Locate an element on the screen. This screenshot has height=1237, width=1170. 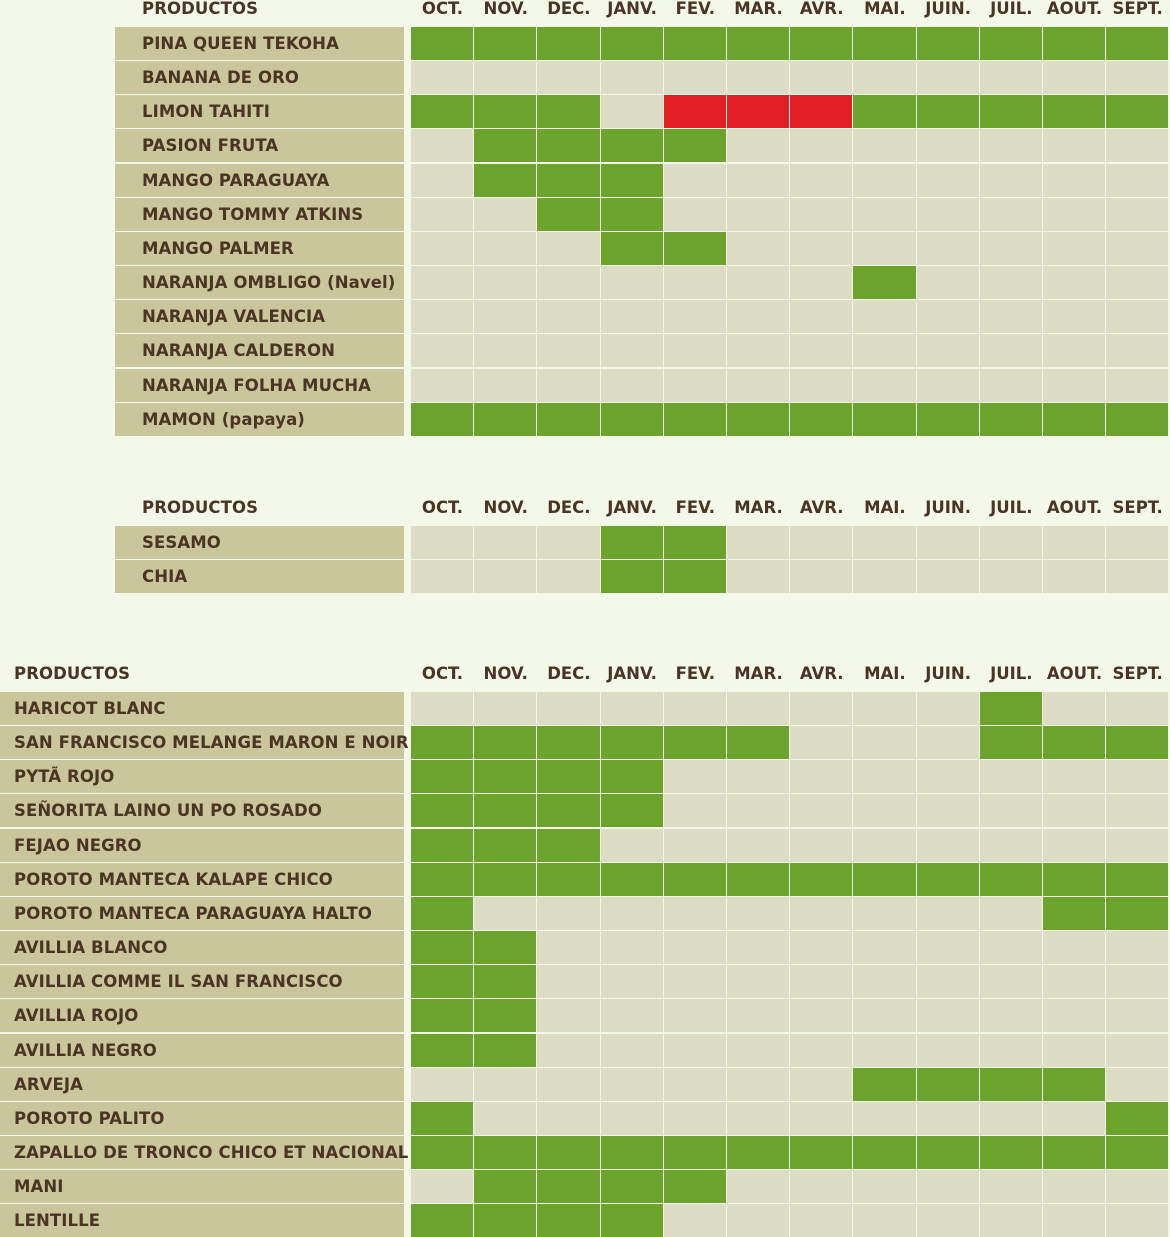
product-name: AVILLIA ROJO is located at coordinates (202, 1015).